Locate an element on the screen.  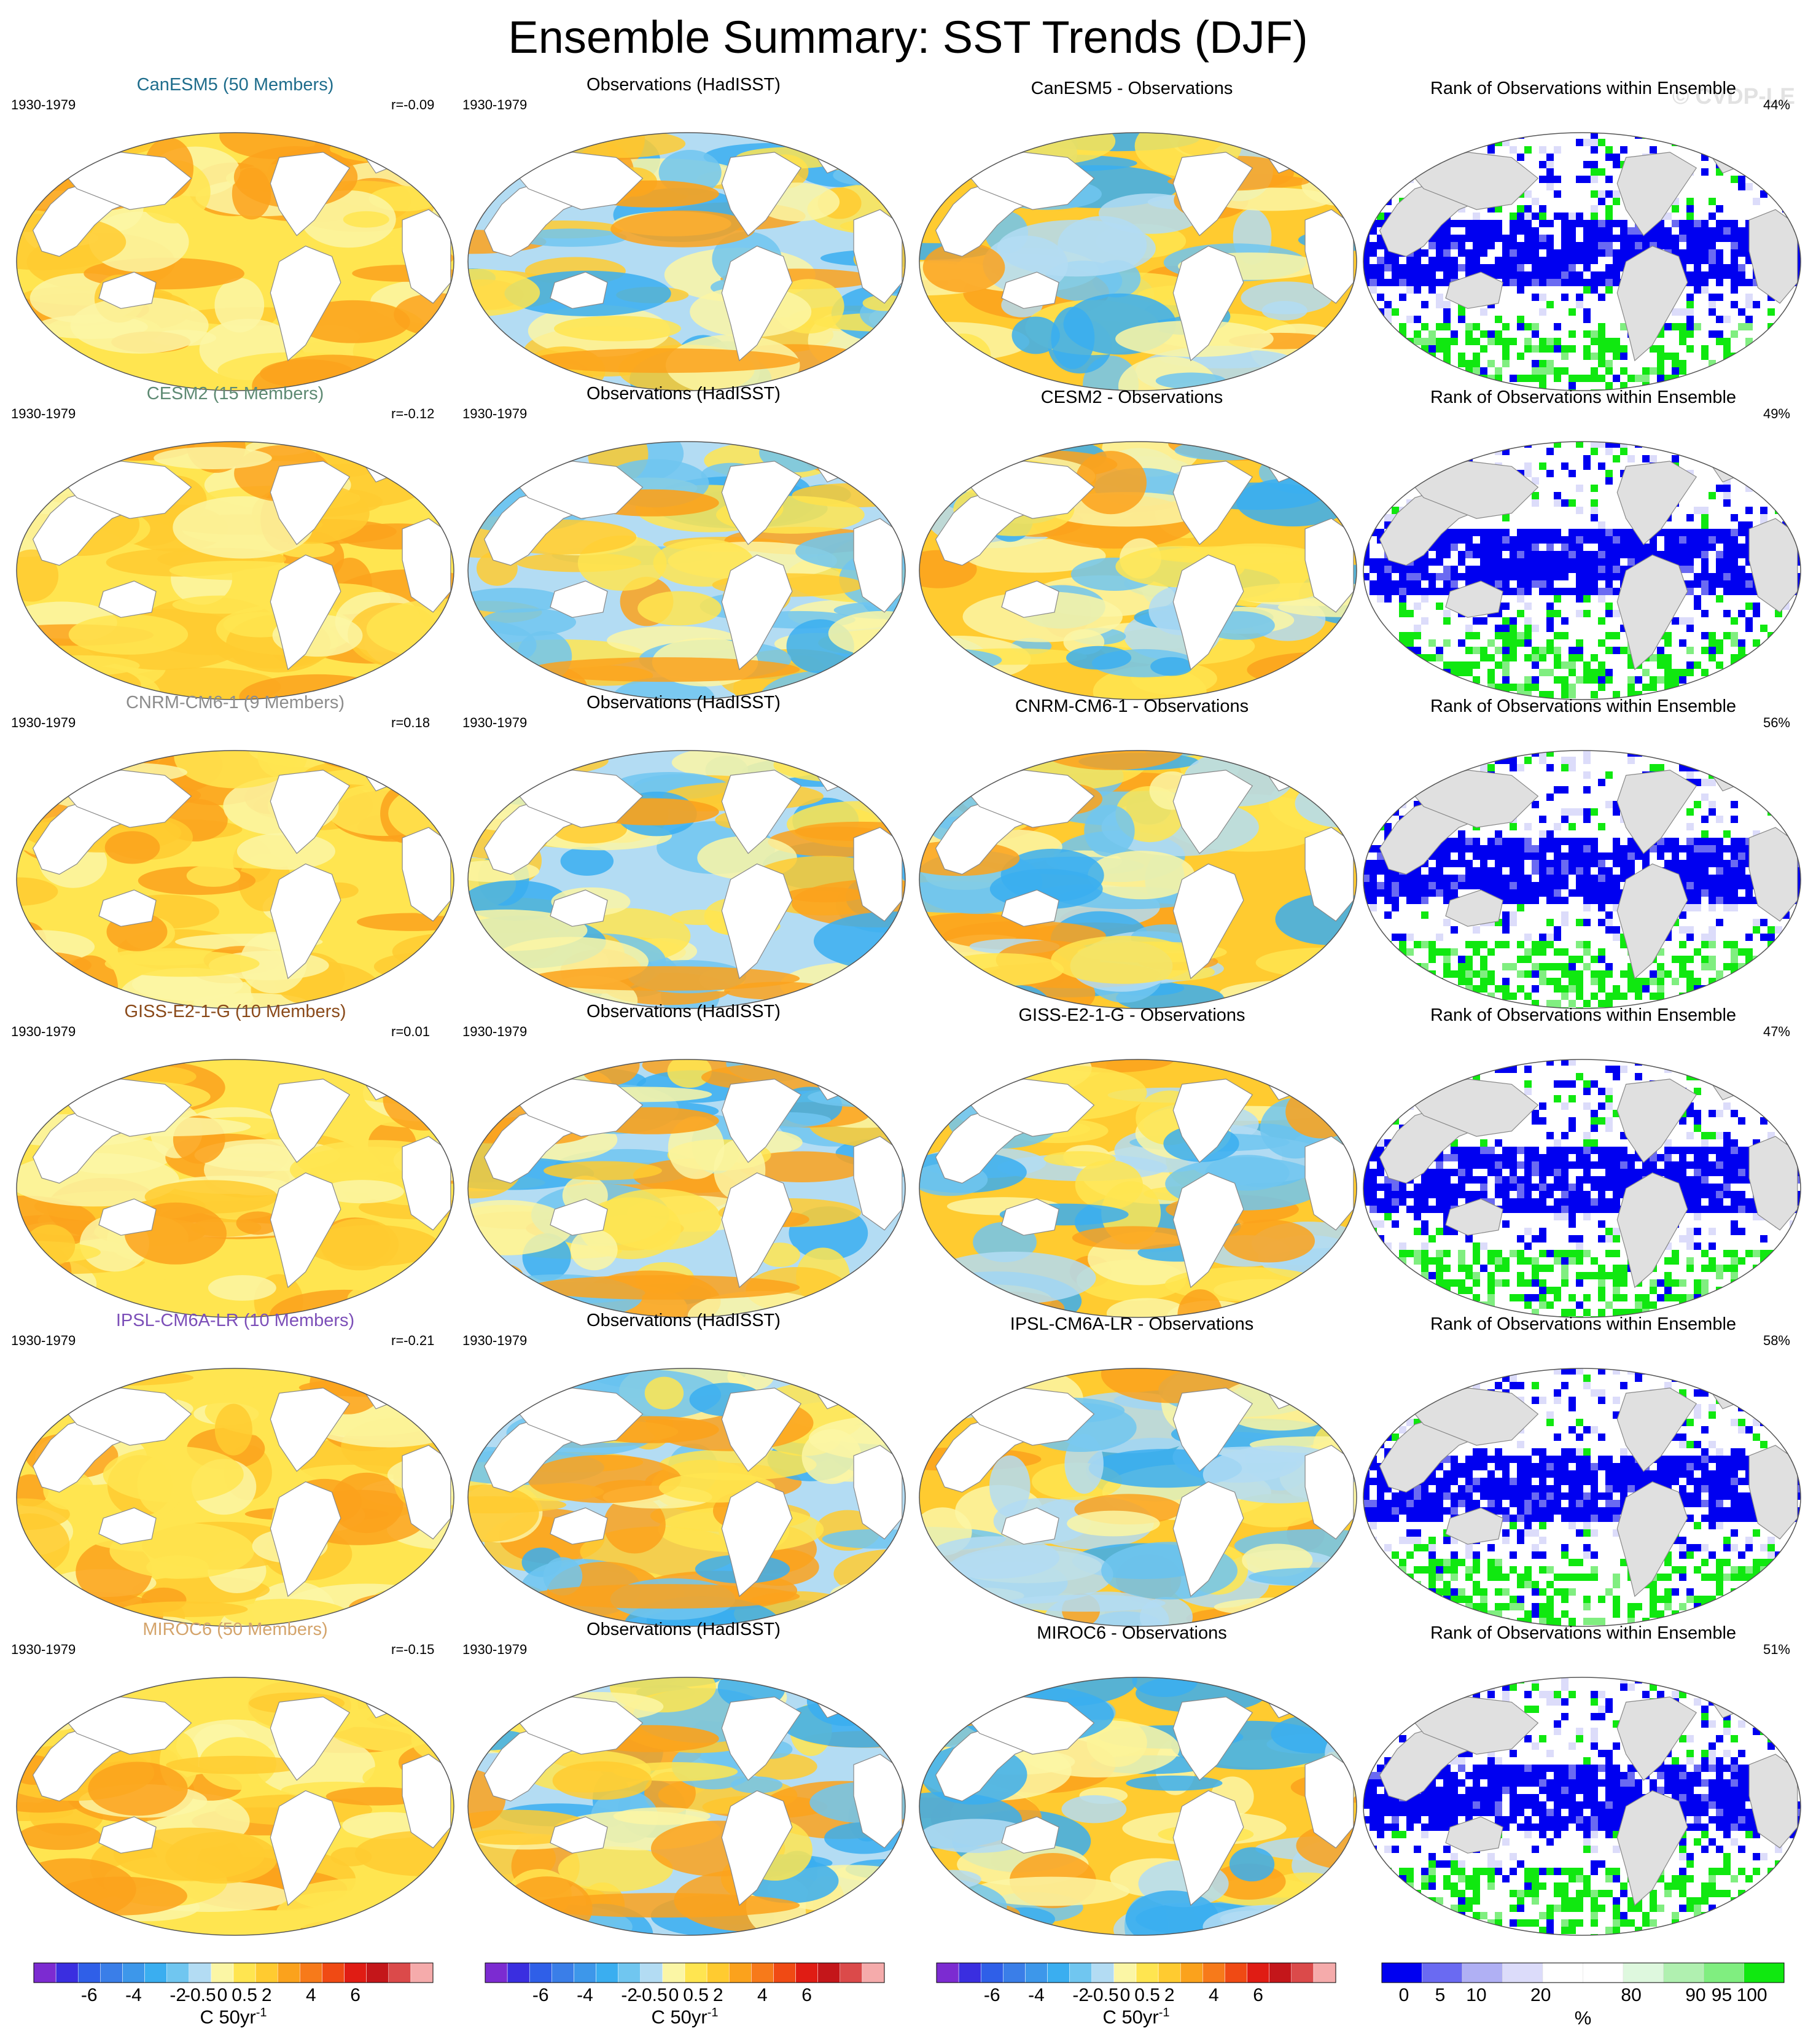
colorbar-tick-label: -4 is located at coordinates (585, 1995).